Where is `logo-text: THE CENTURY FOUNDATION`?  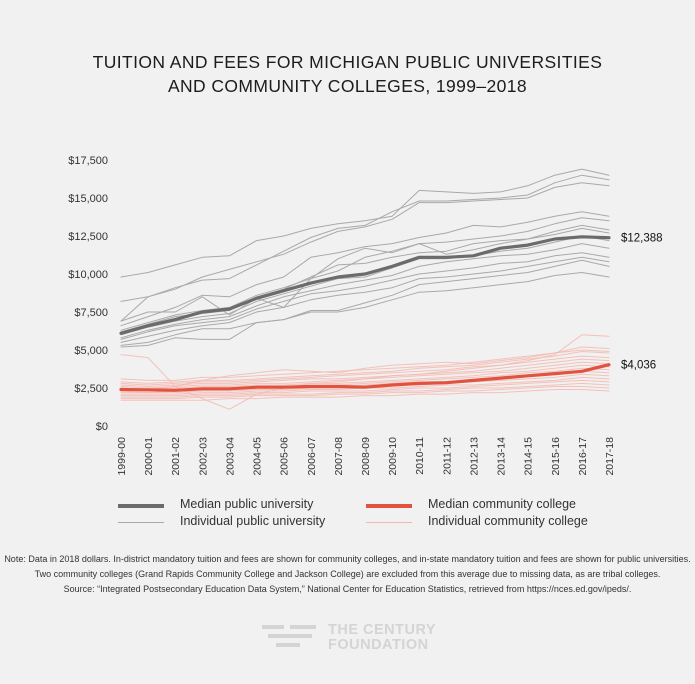
logo-text: THE CENTURY FOUNDATION is located at coordinates (382, 638).